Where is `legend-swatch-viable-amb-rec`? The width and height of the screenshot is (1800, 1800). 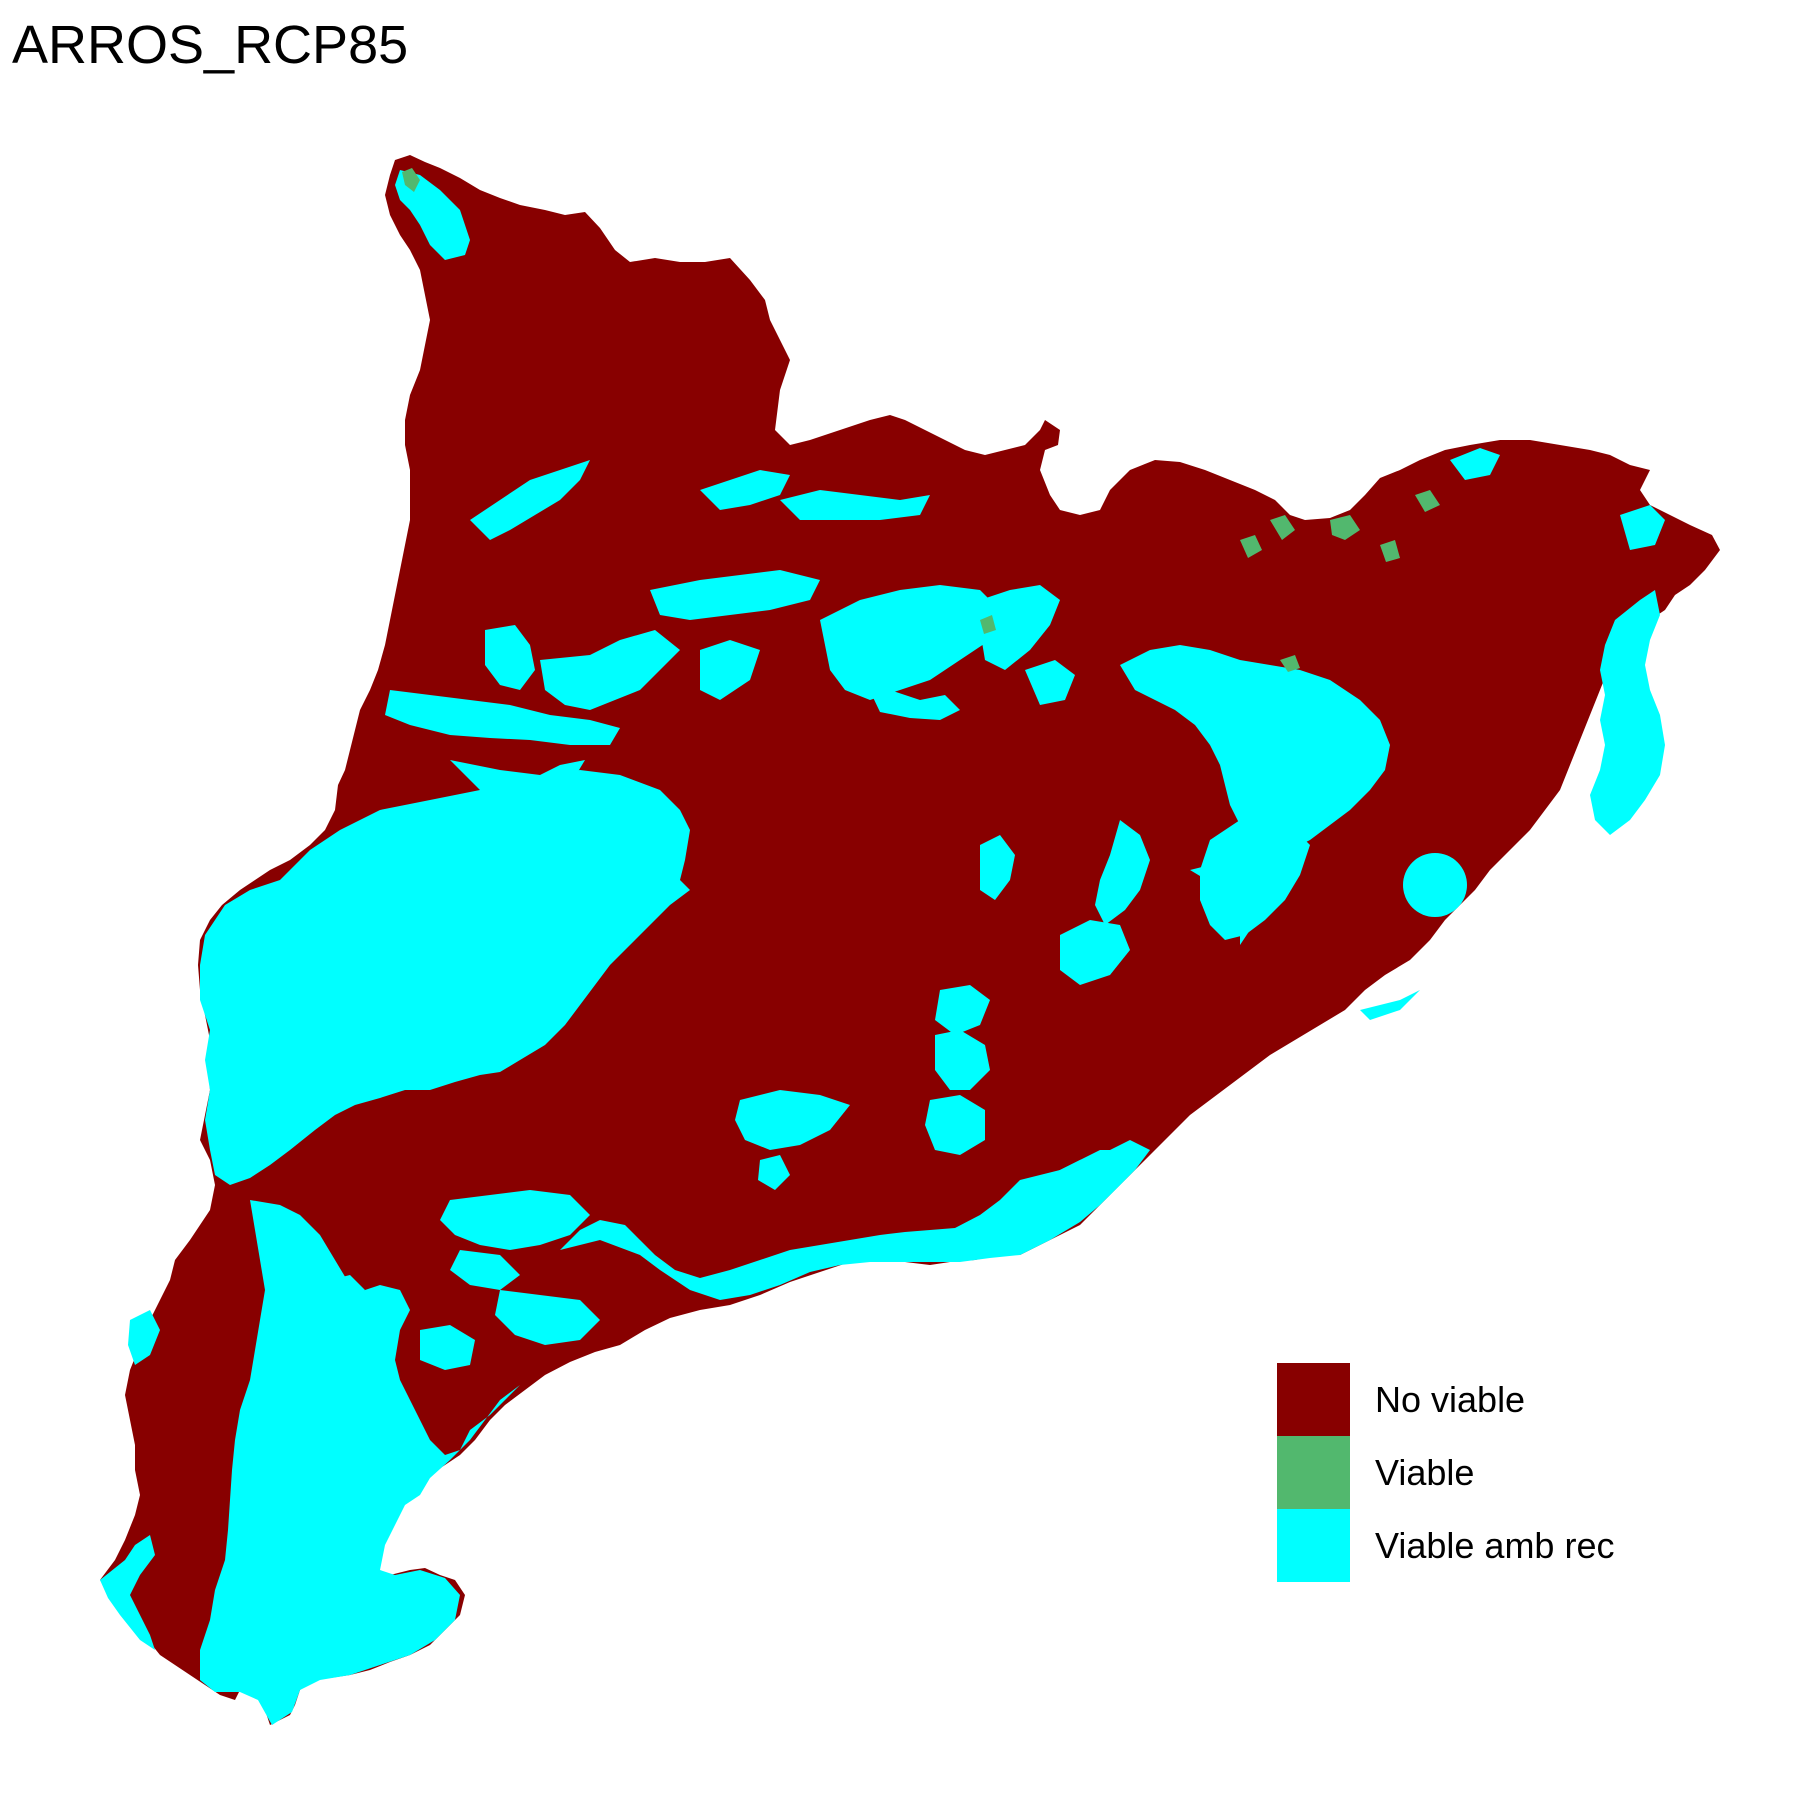
legend-swatch-viable-amb-rec is located at coordinates (1313, 1545).